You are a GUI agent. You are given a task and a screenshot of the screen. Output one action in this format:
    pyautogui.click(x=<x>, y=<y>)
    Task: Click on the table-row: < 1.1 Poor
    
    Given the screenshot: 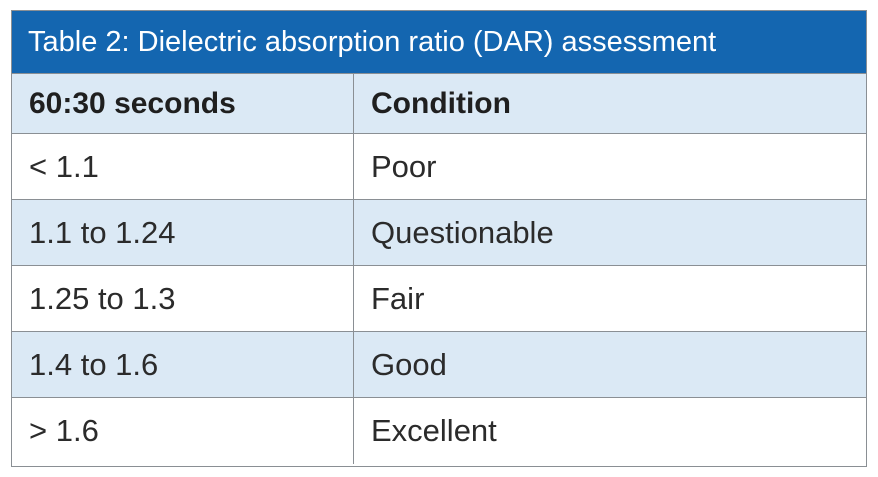 What is the action you would take?
    pyautogui.click(x=439, y=167)
    